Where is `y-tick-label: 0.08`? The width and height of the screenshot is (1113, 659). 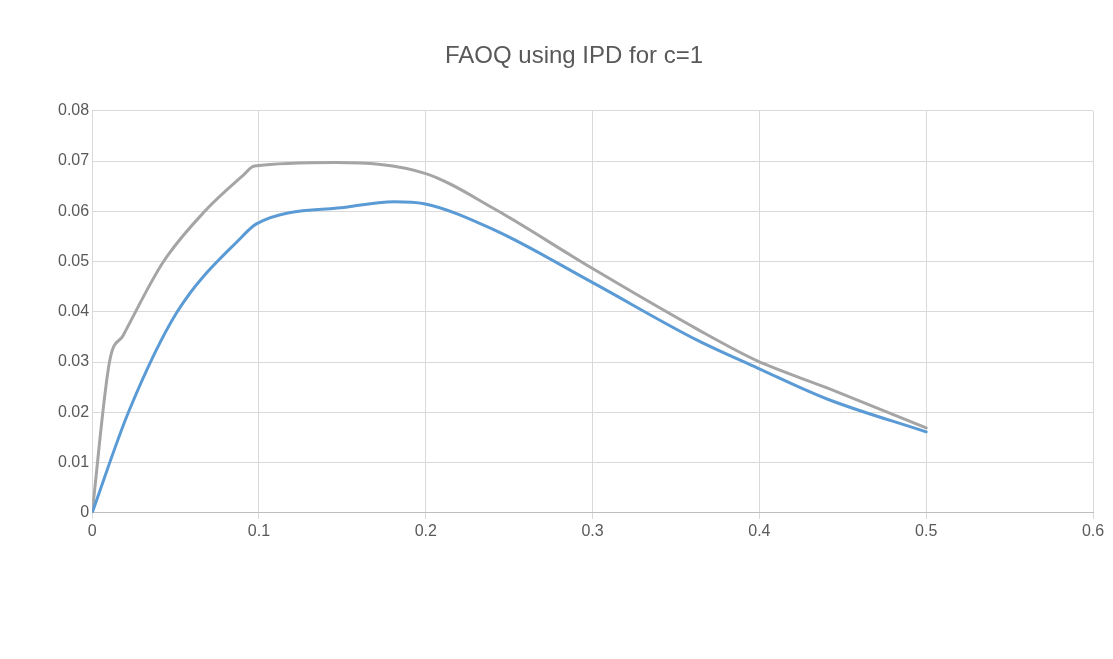
y-tick-label: 0.08 is located at coordinates (74, 110).